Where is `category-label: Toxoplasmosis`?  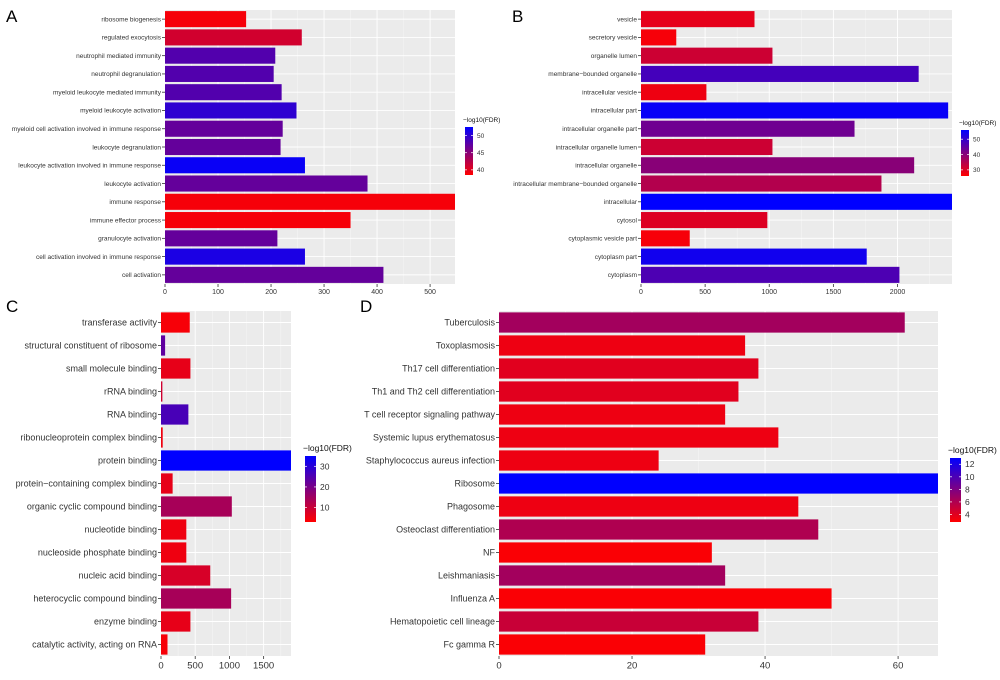 category-label: Toxoplasmosis is located at coordinates (466, 346).